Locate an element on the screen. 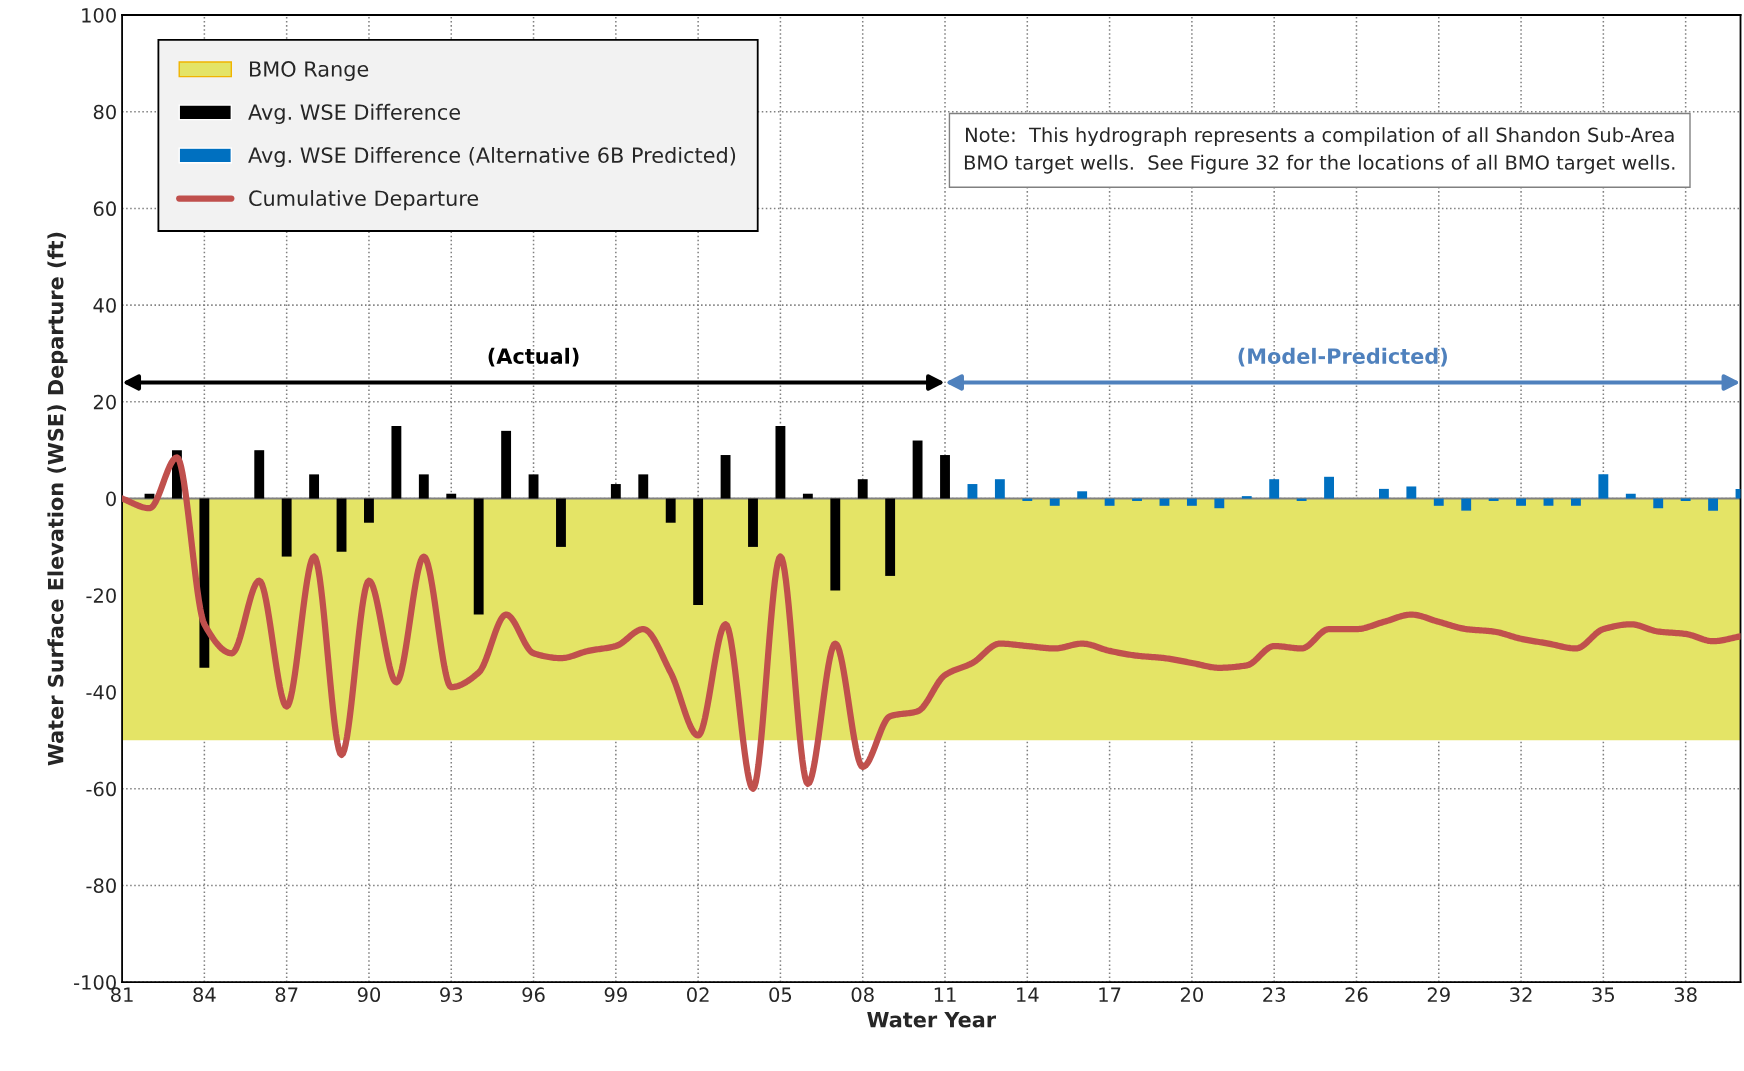 The image size is (1744, 1071). x-tick-label: 84 is located at coordinates (204, 995).